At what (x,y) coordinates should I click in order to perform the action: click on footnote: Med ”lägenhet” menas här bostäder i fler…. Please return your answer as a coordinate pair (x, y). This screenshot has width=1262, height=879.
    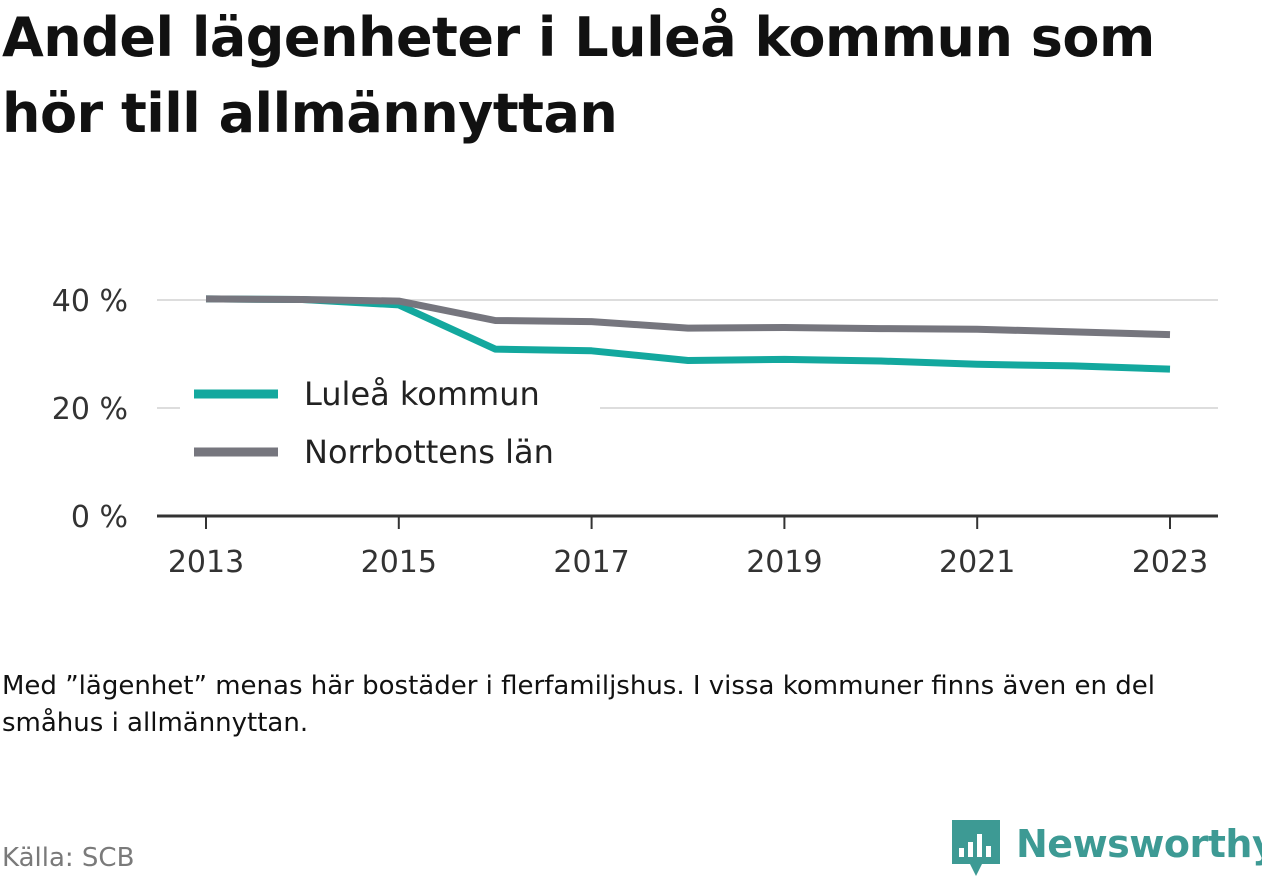
    Looking at the image, I should click on (578, 704).